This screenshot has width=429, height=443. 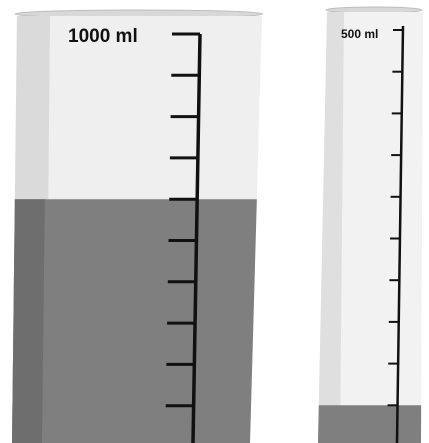 I want to click on small-container-capacity-label: 500 ml, so click(x=359, y=34).